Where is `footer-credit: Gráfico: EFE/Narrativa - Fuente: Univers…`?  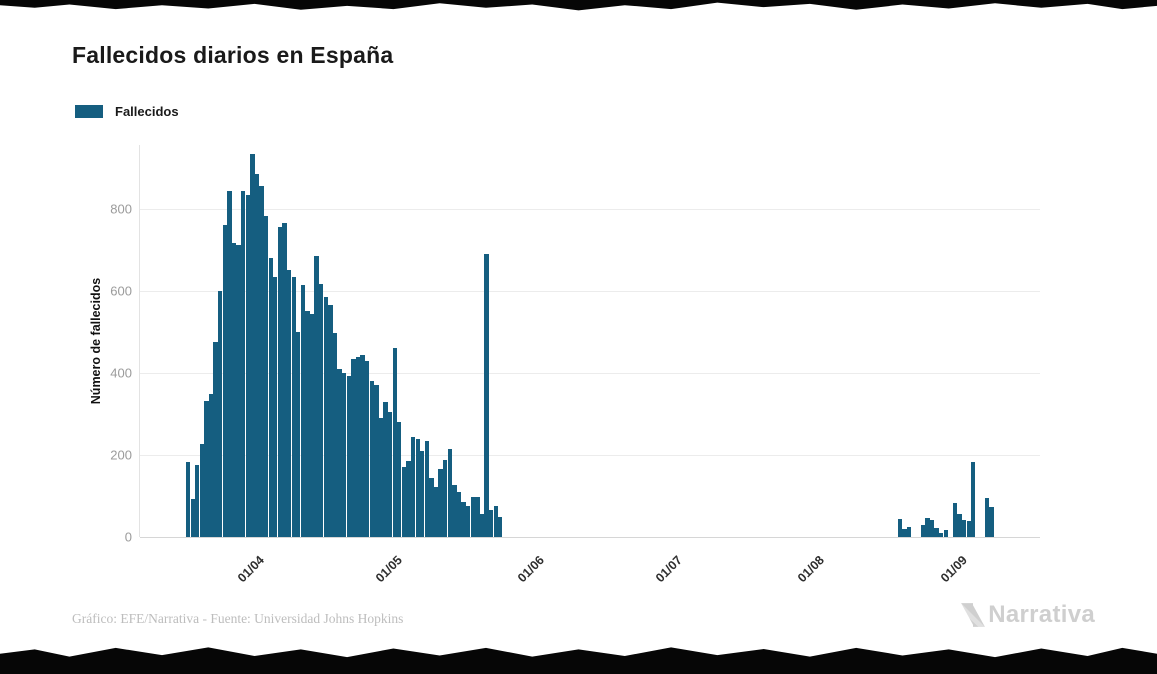
footer-credit: Gráfico: EFE/Narrativa - Fuente: Univers… is located at coordinates (238, 618).